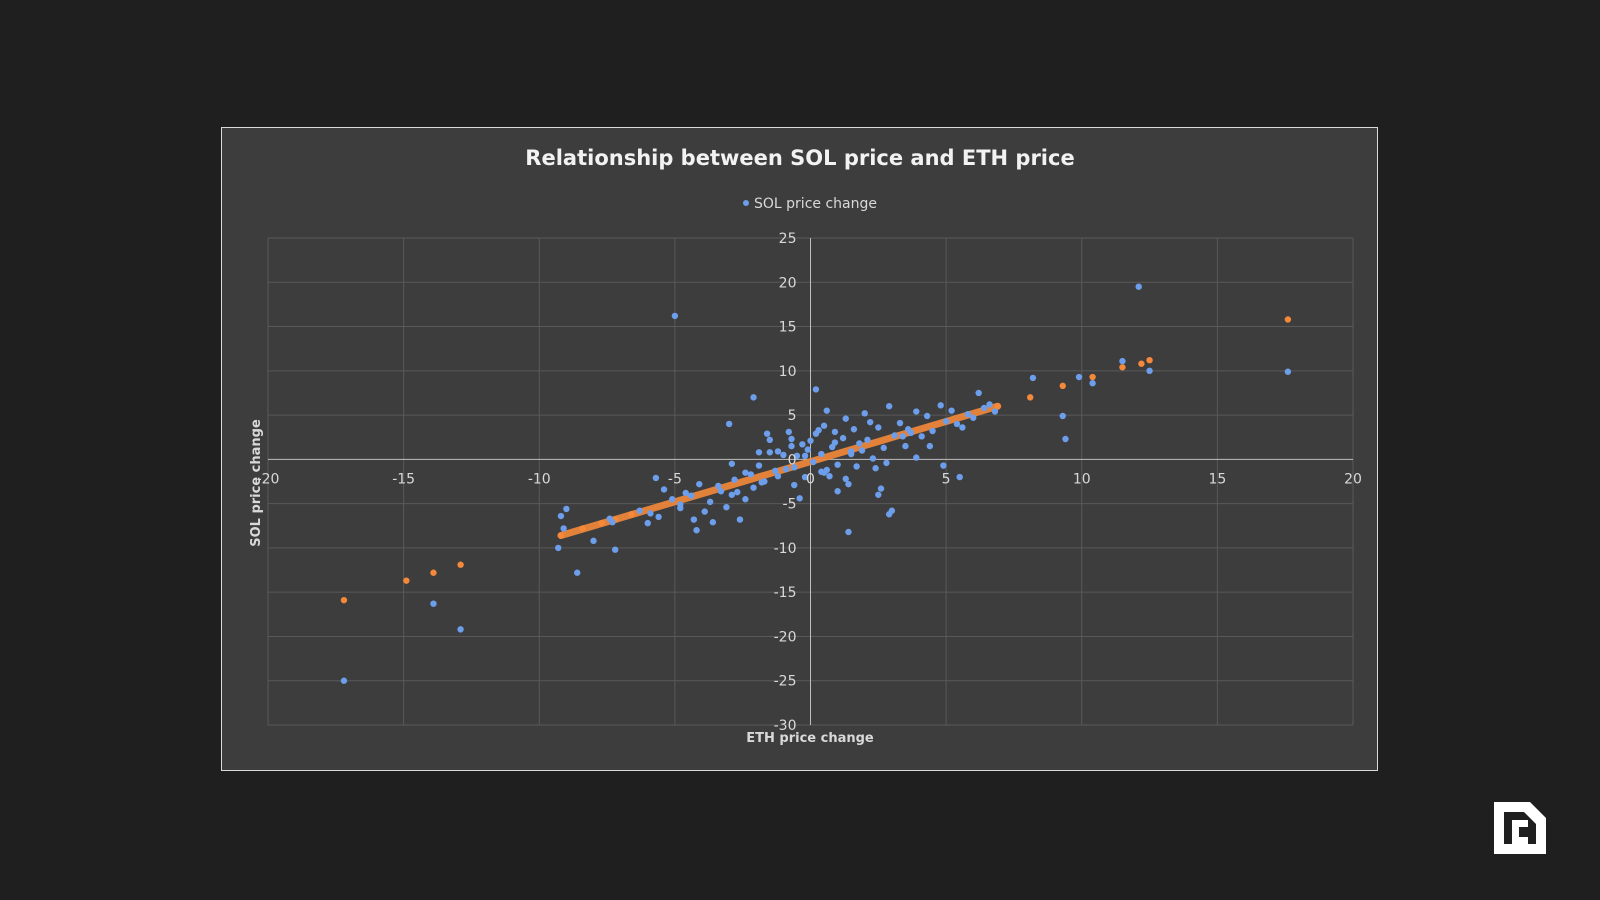 The width and height of the screenshot is (1600, 900). What do you see at coordinates (946, 479) in the screenshot?
I see `x-tick-label: 5` at bounding box center [946, 479].